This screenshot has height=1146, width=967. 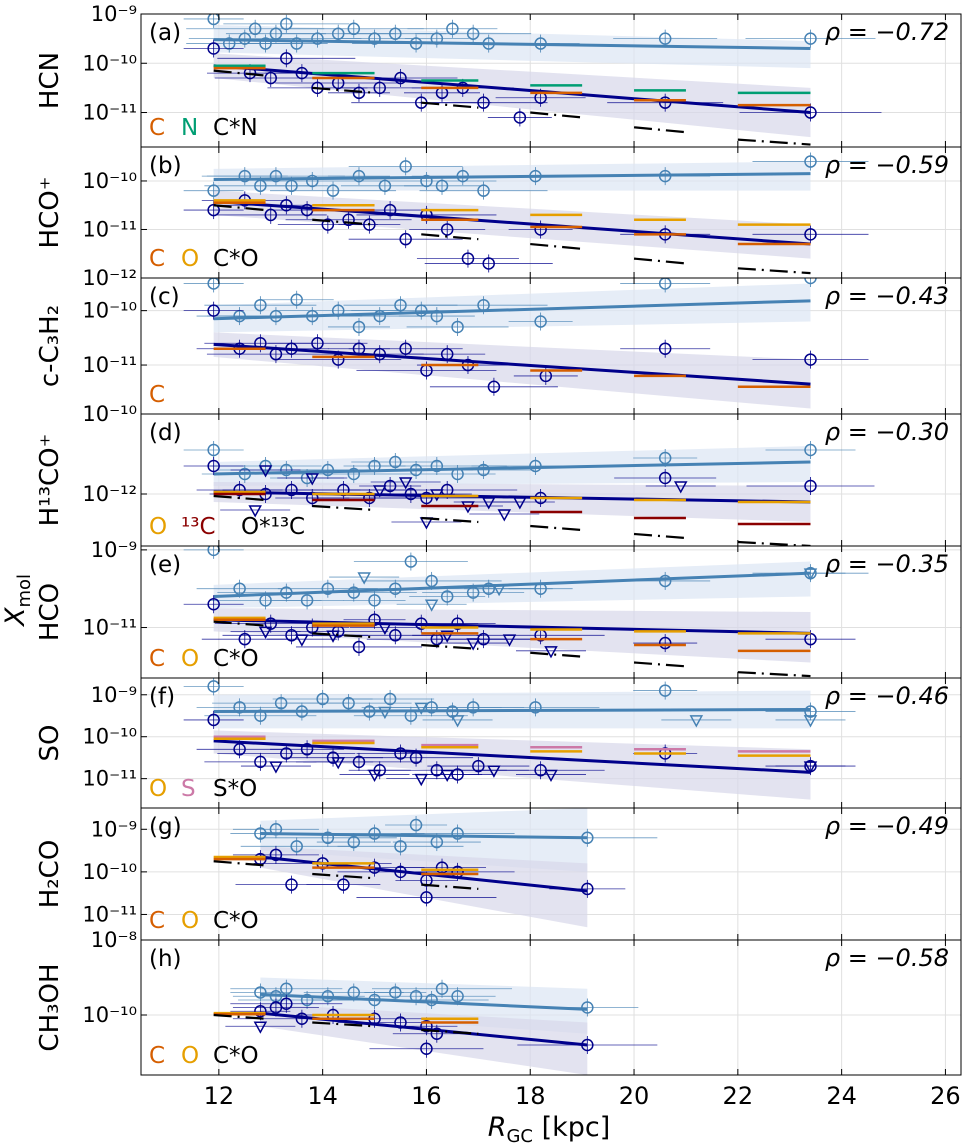 I want to click on rho-value: ρ = −0.72, so click(x=887, y=32).